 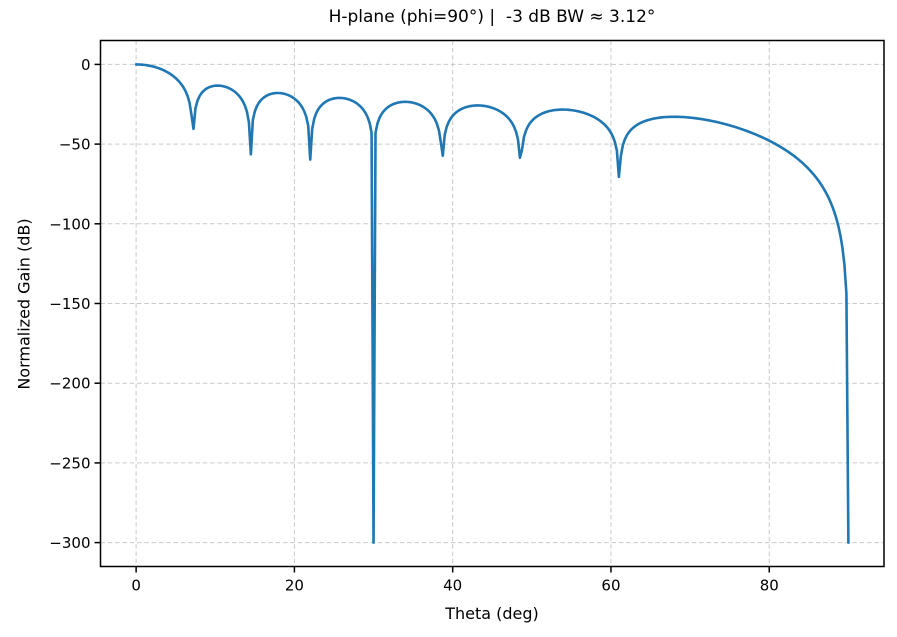 I want to click on x-tick-label: 60, so click(x=610, y=586).